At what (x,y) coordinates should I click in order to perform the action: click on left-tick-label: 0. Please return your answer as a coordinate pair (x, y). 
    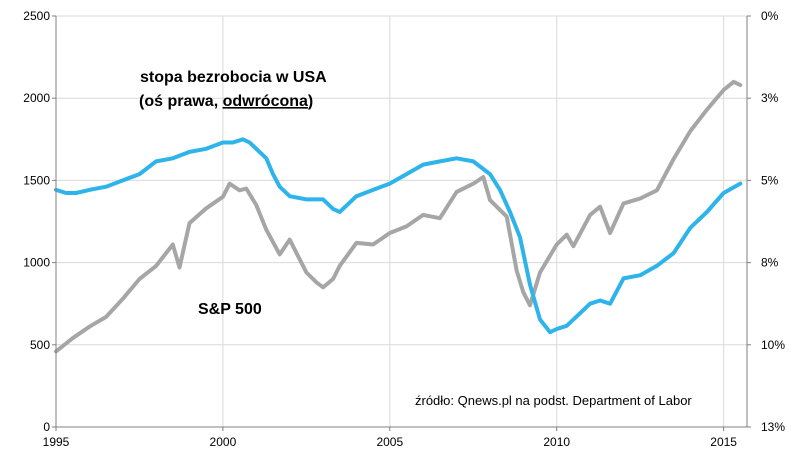
    Looking at the image, I should click on (46, 427).